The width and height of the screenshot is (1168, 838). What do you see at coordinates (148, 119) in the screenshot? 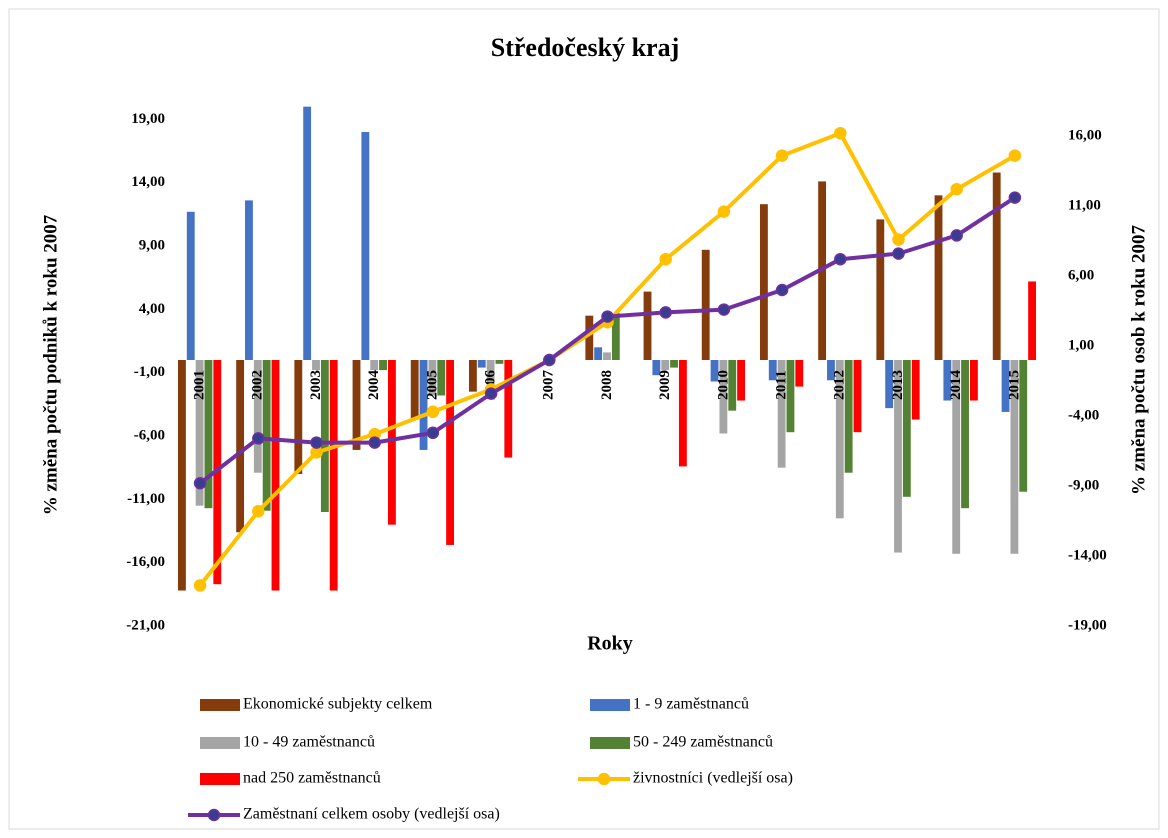
I see `y-tick-label: 19,00` at bounding box center [148, 119].